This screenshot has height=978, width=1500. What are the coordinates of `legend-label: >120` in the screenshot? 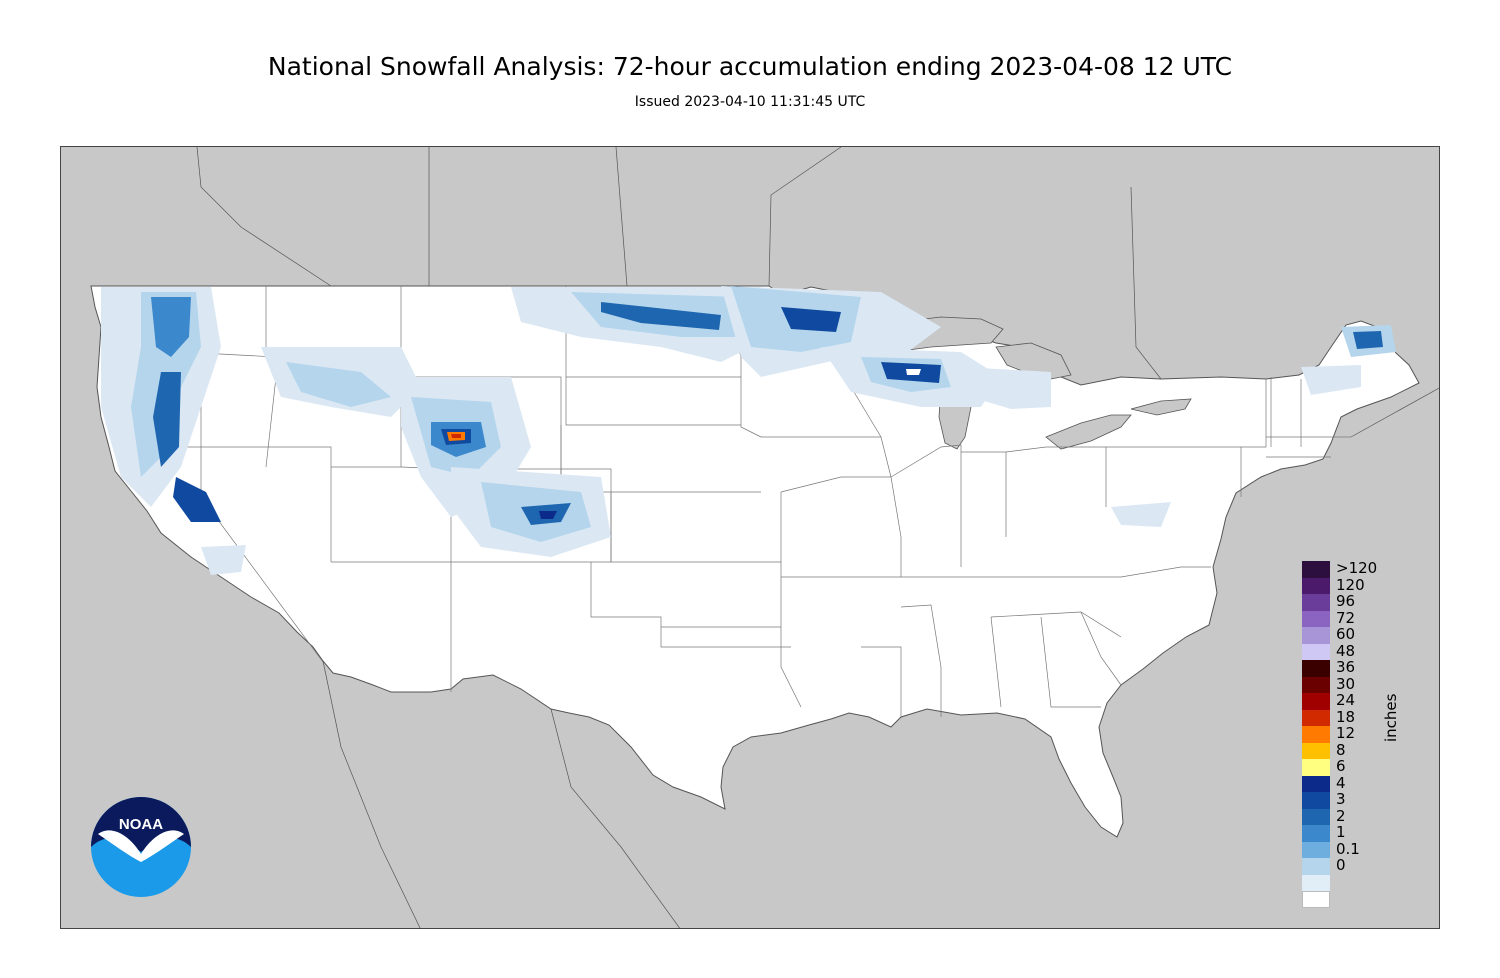 It's located at (1357, 568).